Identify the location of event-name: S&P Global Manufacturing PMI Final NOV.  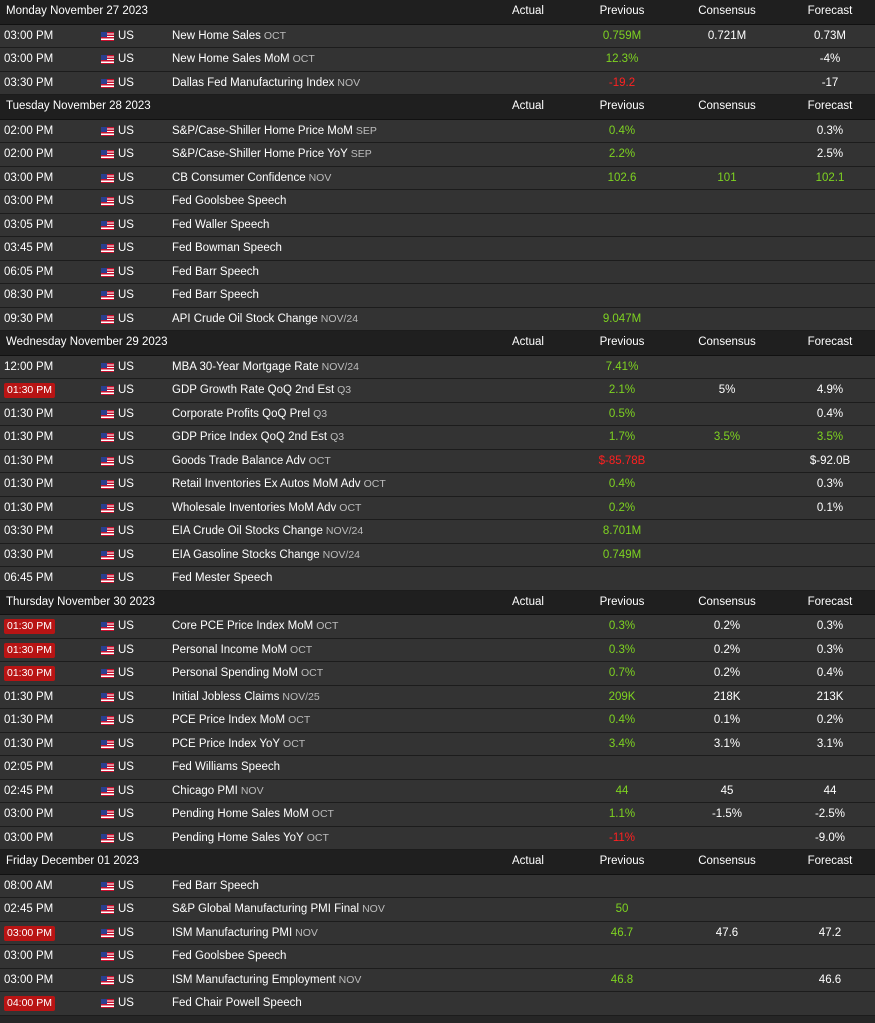
(278, 909).